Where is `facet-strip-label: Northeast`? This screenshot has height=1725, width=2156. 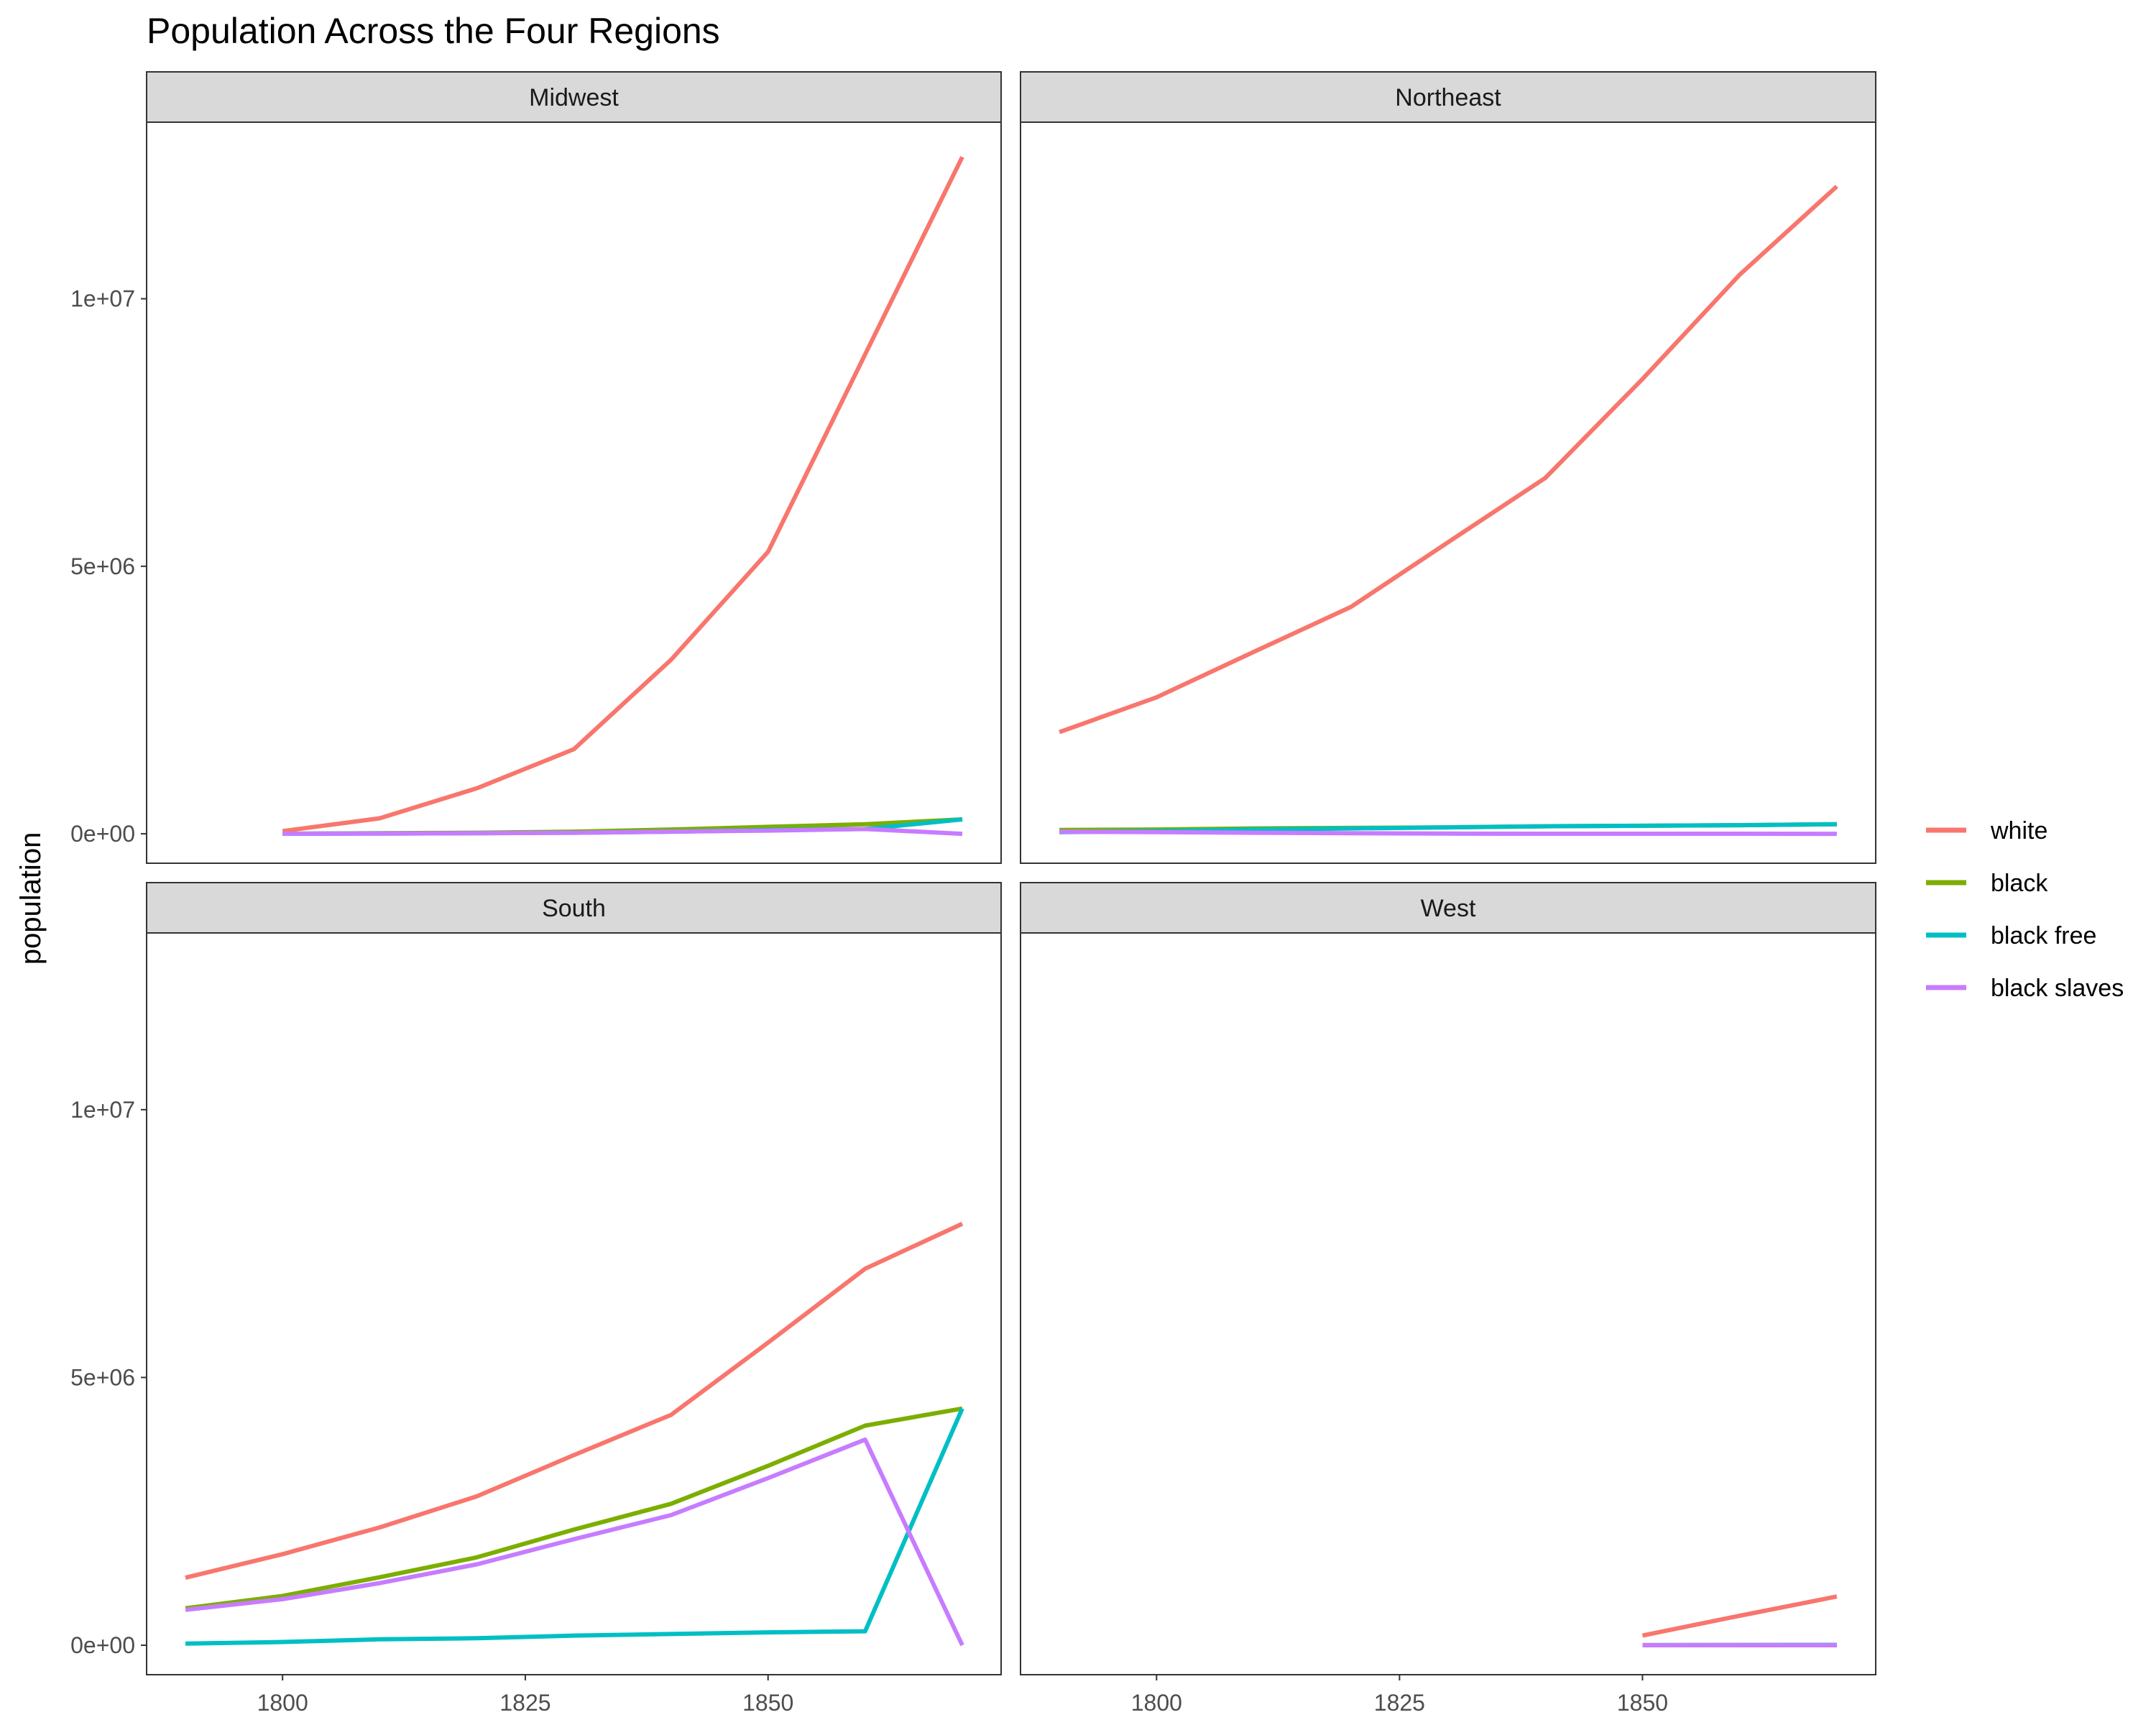
facet-strip-label: Northeast is located at coordinates (1448, 97).